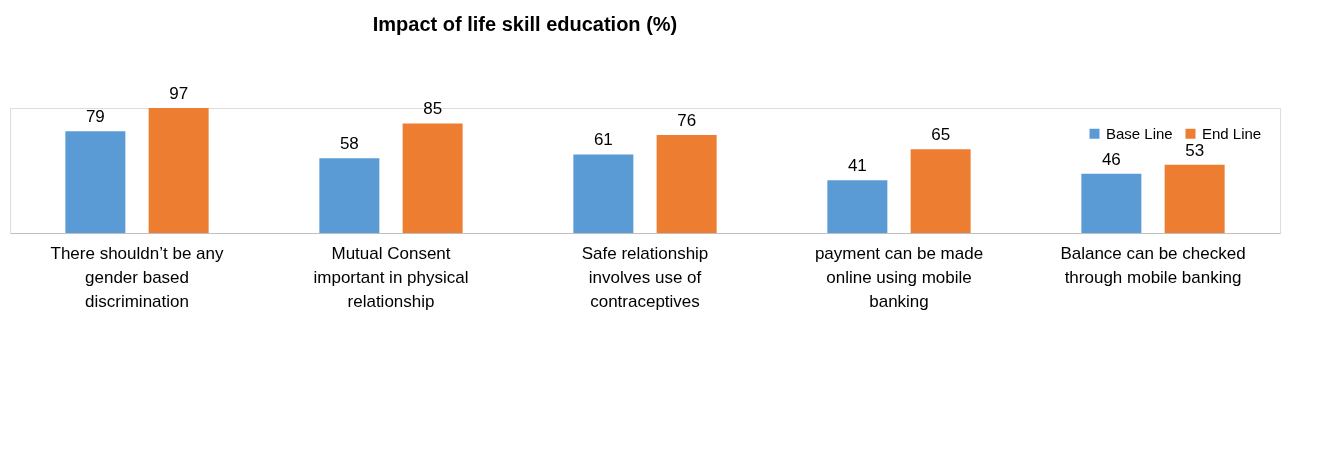  Describe the element at coordinates (603, 140) in the screenshot. I see `data-label: 61` at that location.